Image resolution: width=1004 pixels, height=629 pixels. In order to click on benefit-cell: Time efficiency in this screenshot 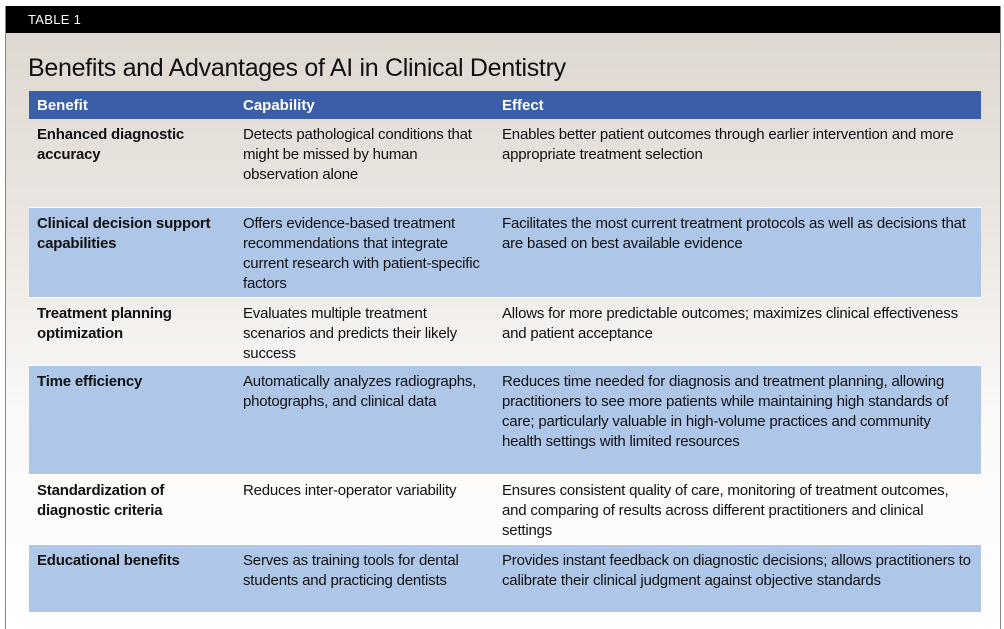, I will do `click(132, 420)`.